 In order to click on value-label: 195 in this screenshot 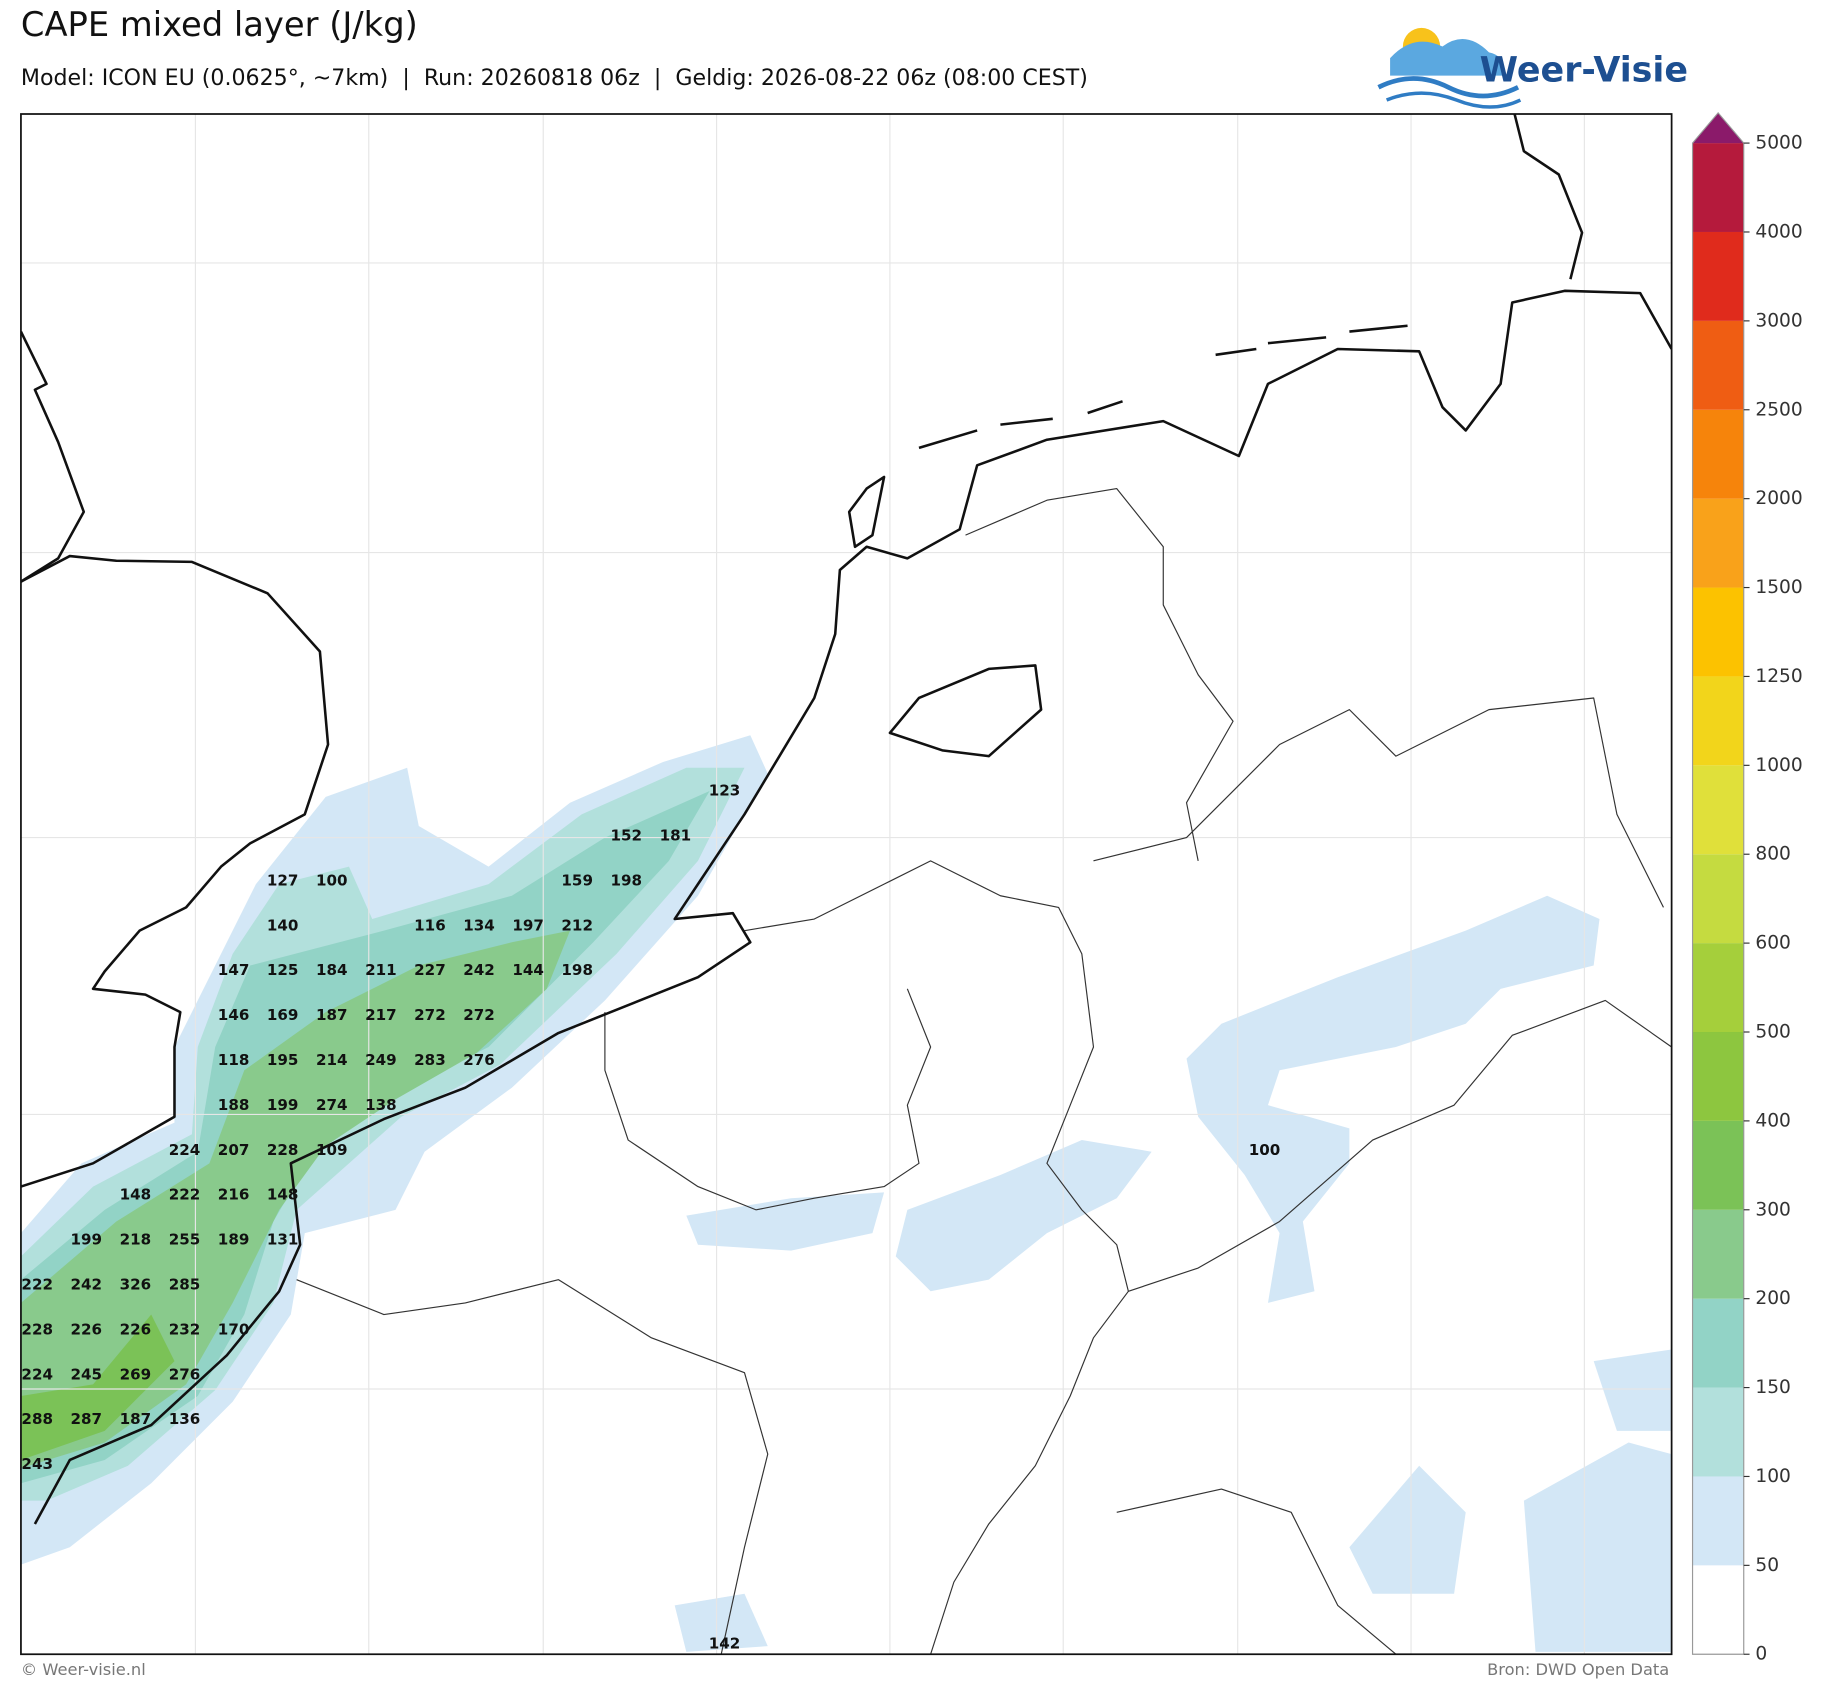, I will do `click(283, 1060)`.